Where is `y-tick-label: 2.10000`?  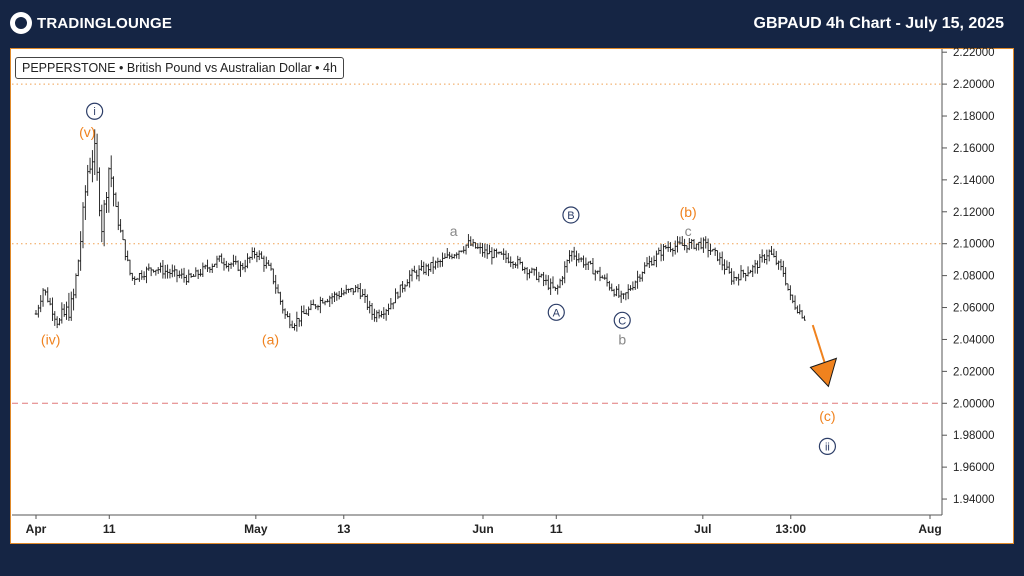 y-tick-label: 2.10000 is located at coordinates (974, 245).